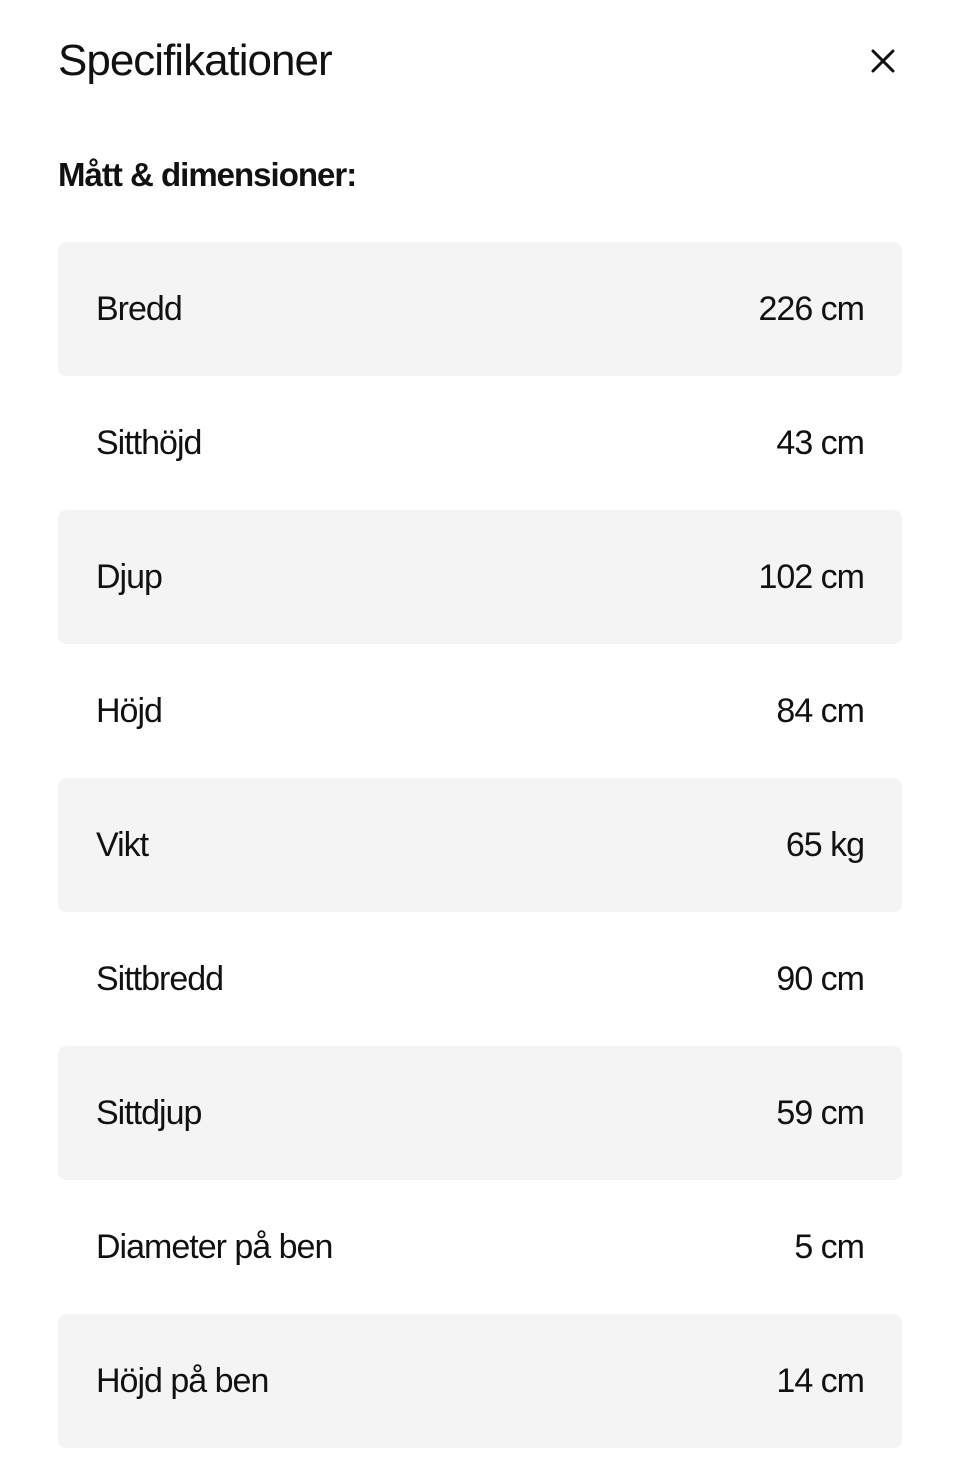  I want to click on spec-value: 226 cm, so click(811, 308).